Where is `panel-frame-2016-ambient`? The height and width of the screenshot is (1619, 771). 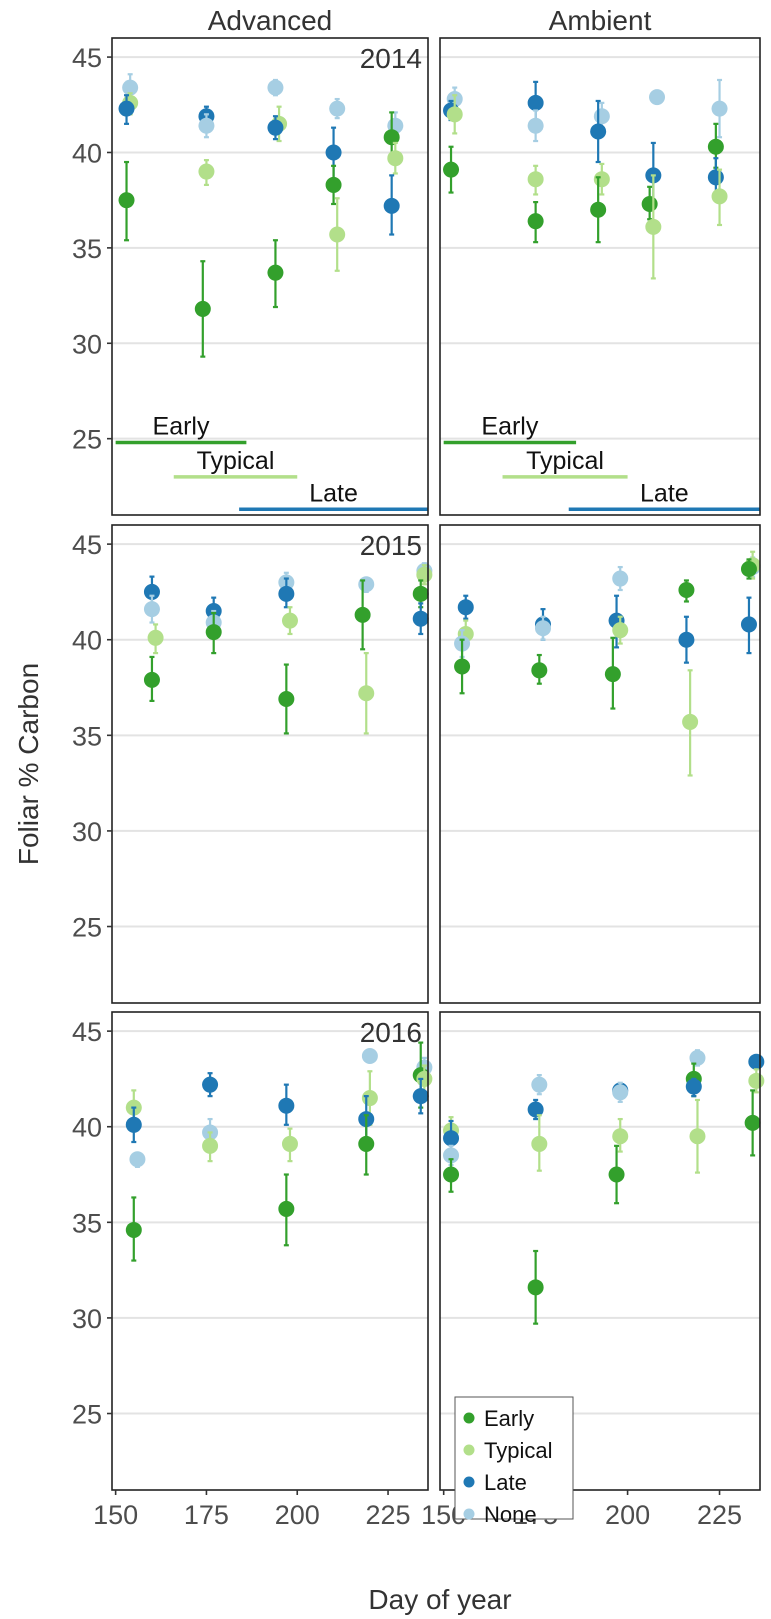 panel-frame-2016-ambient is located at coordinates (600, 1251).